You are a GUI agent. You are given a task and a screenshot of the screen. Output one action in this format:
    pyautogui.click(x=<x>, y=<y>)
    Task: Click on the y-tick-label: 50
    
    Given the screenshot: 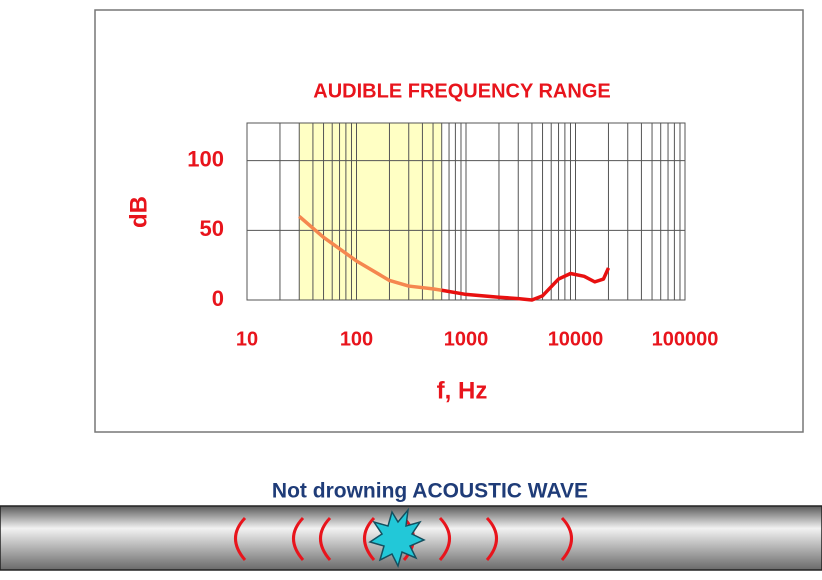 What is the action you would take?
    pyautogui.click(x=212, y=228)
    